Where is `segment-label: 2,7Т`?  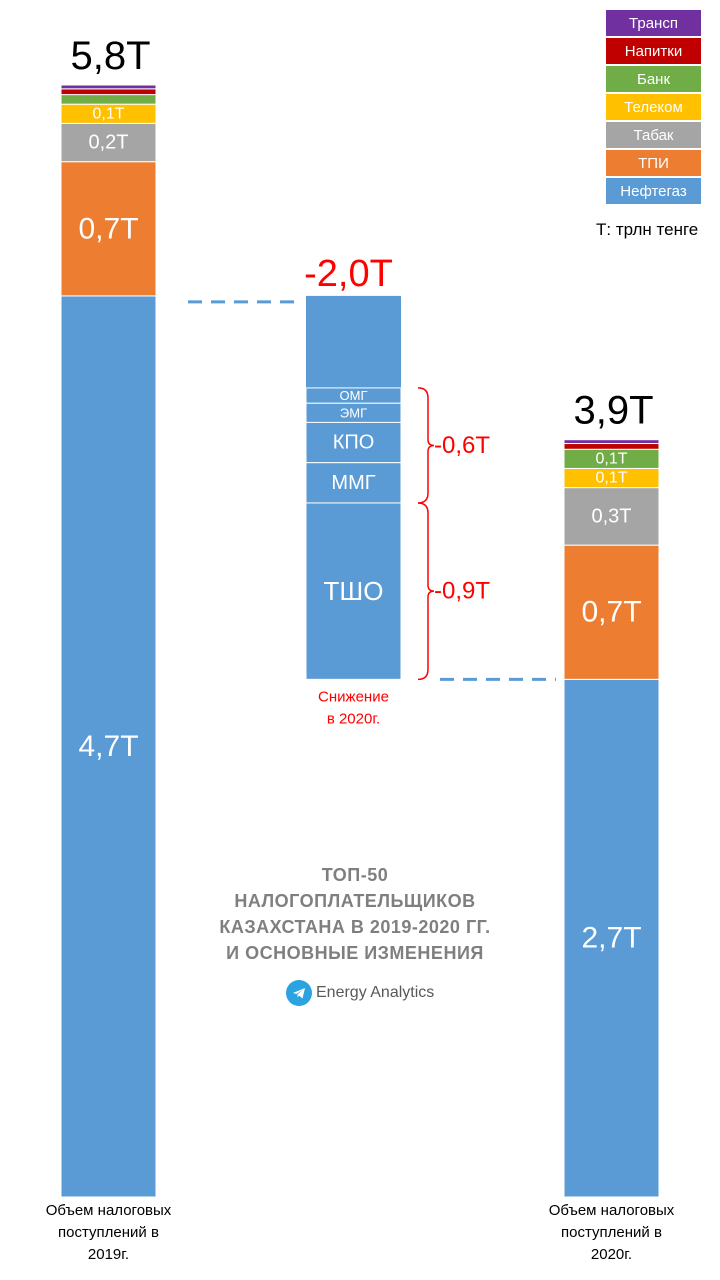
segment-label: 2,7Т is located at coordinates (611, 938).